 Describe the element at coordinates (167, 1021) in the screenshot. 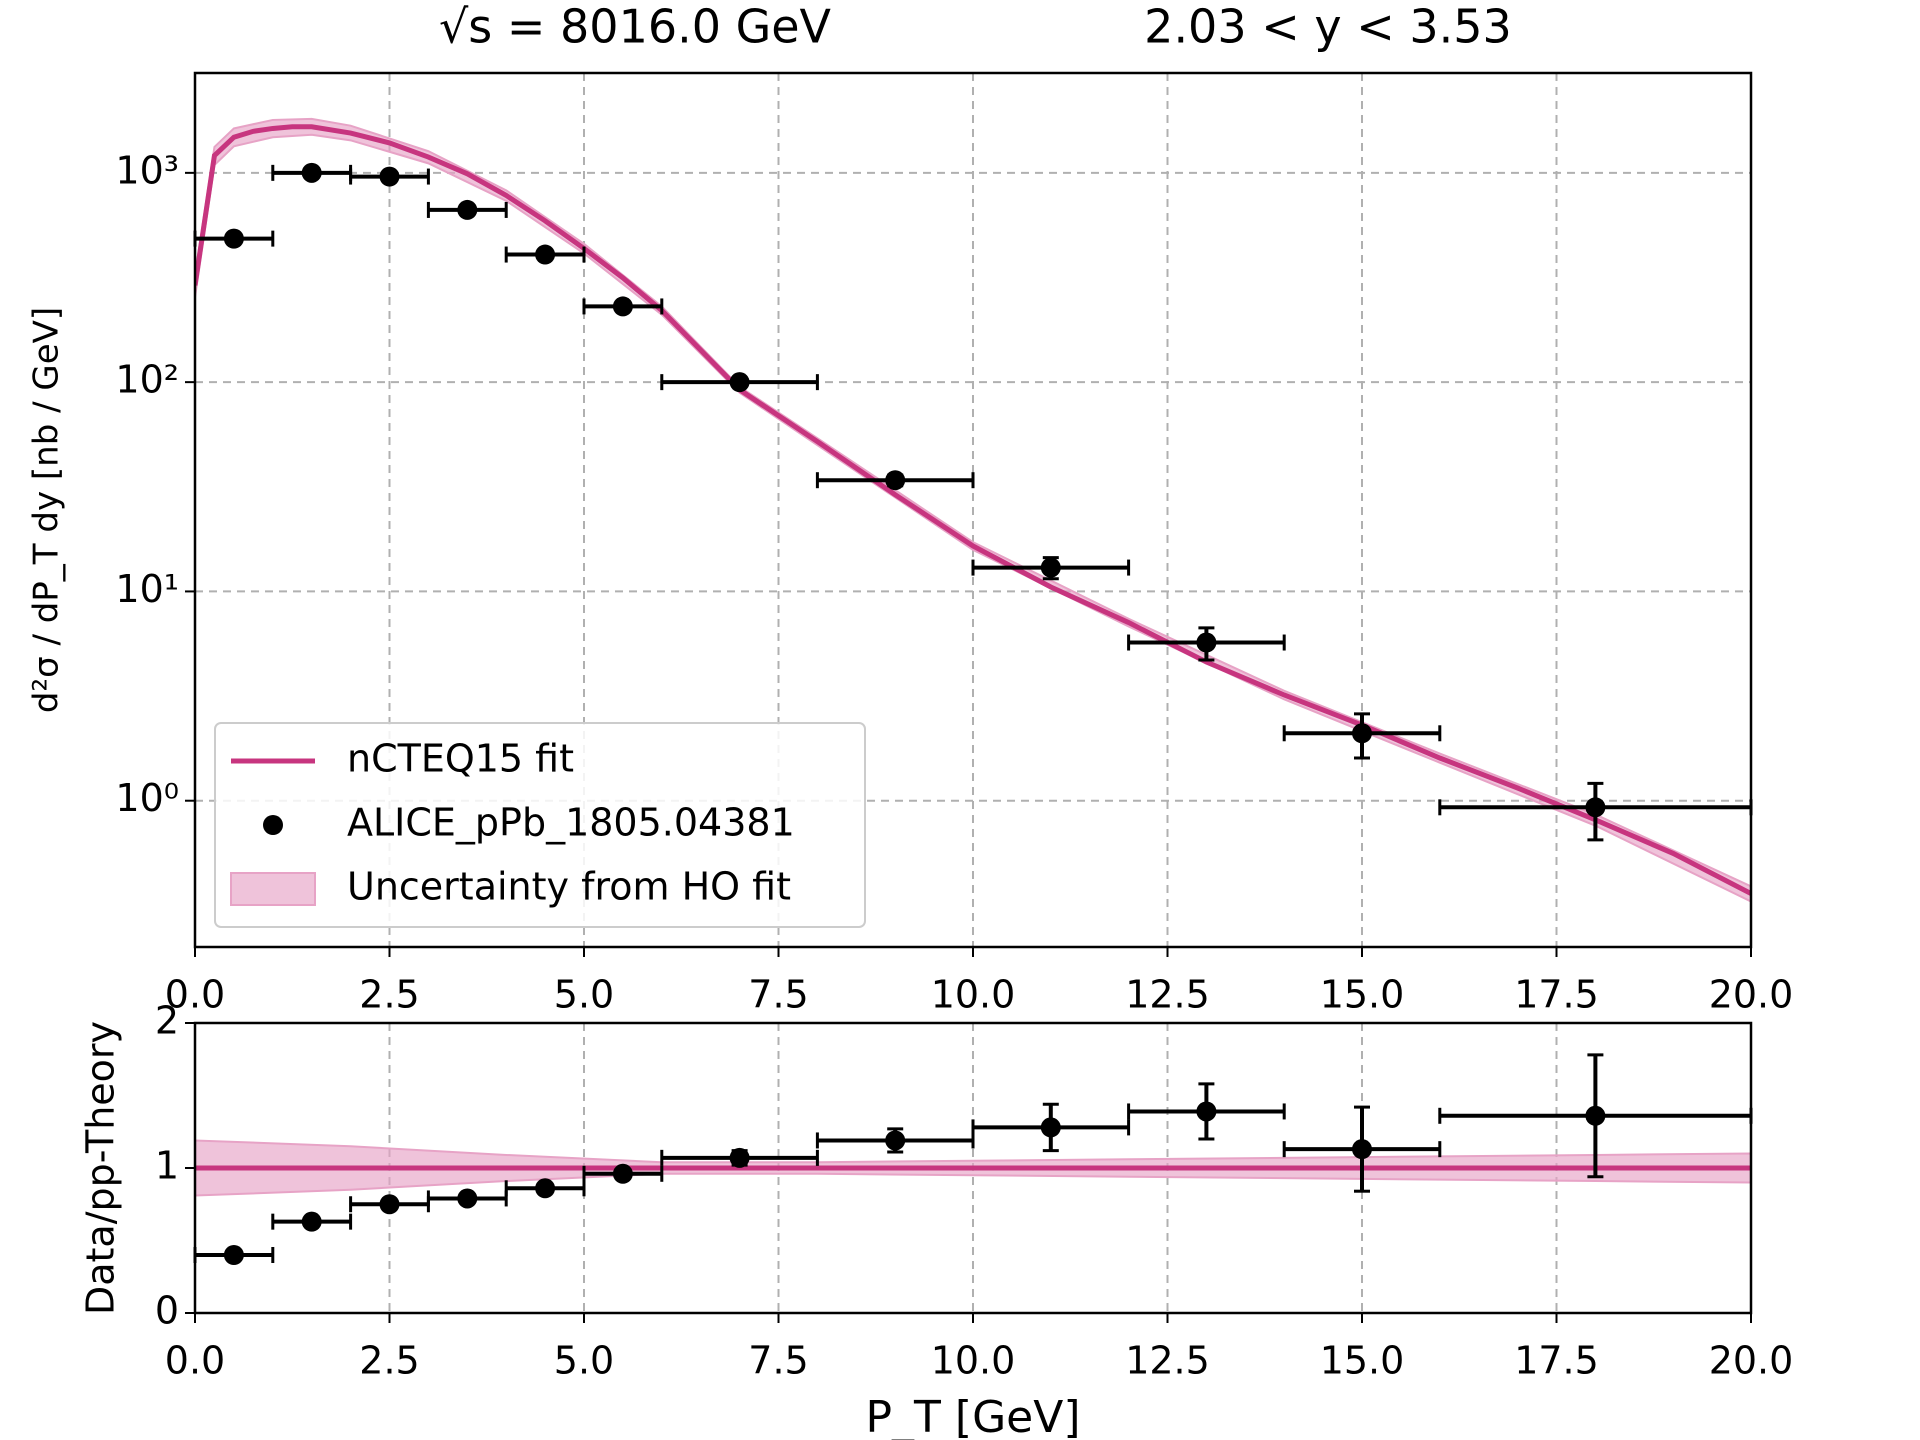

I see `y-tick-label: 2` at that location.